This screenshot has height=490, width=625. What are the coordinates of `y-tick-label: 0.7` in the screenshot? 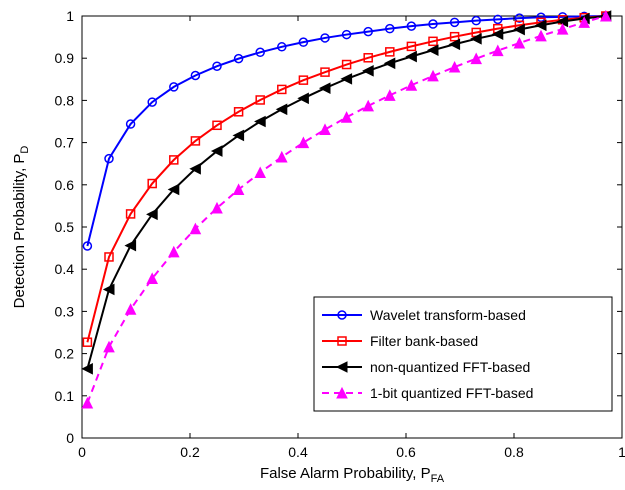 It's located at (65, 143).